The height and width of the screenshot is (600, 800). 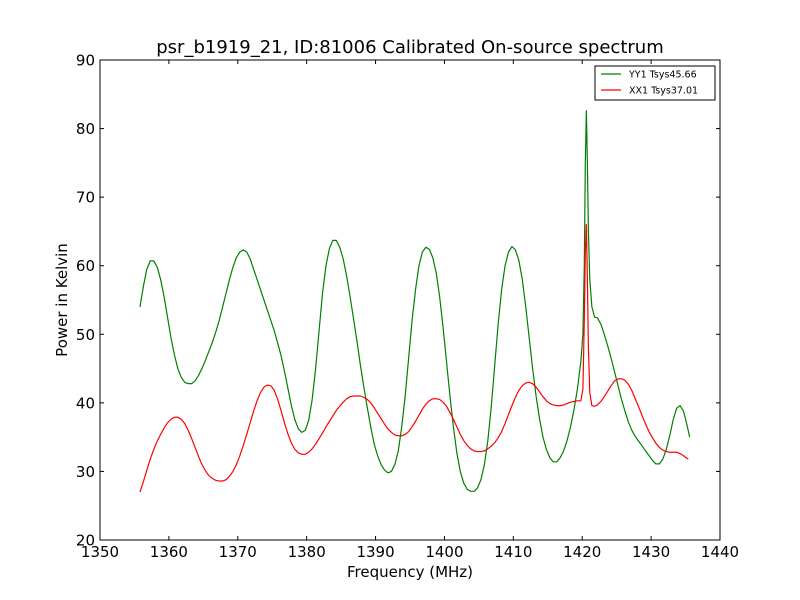 I want to click on x-axis-label: Frequency (MHz), so click(x=410, y=572).